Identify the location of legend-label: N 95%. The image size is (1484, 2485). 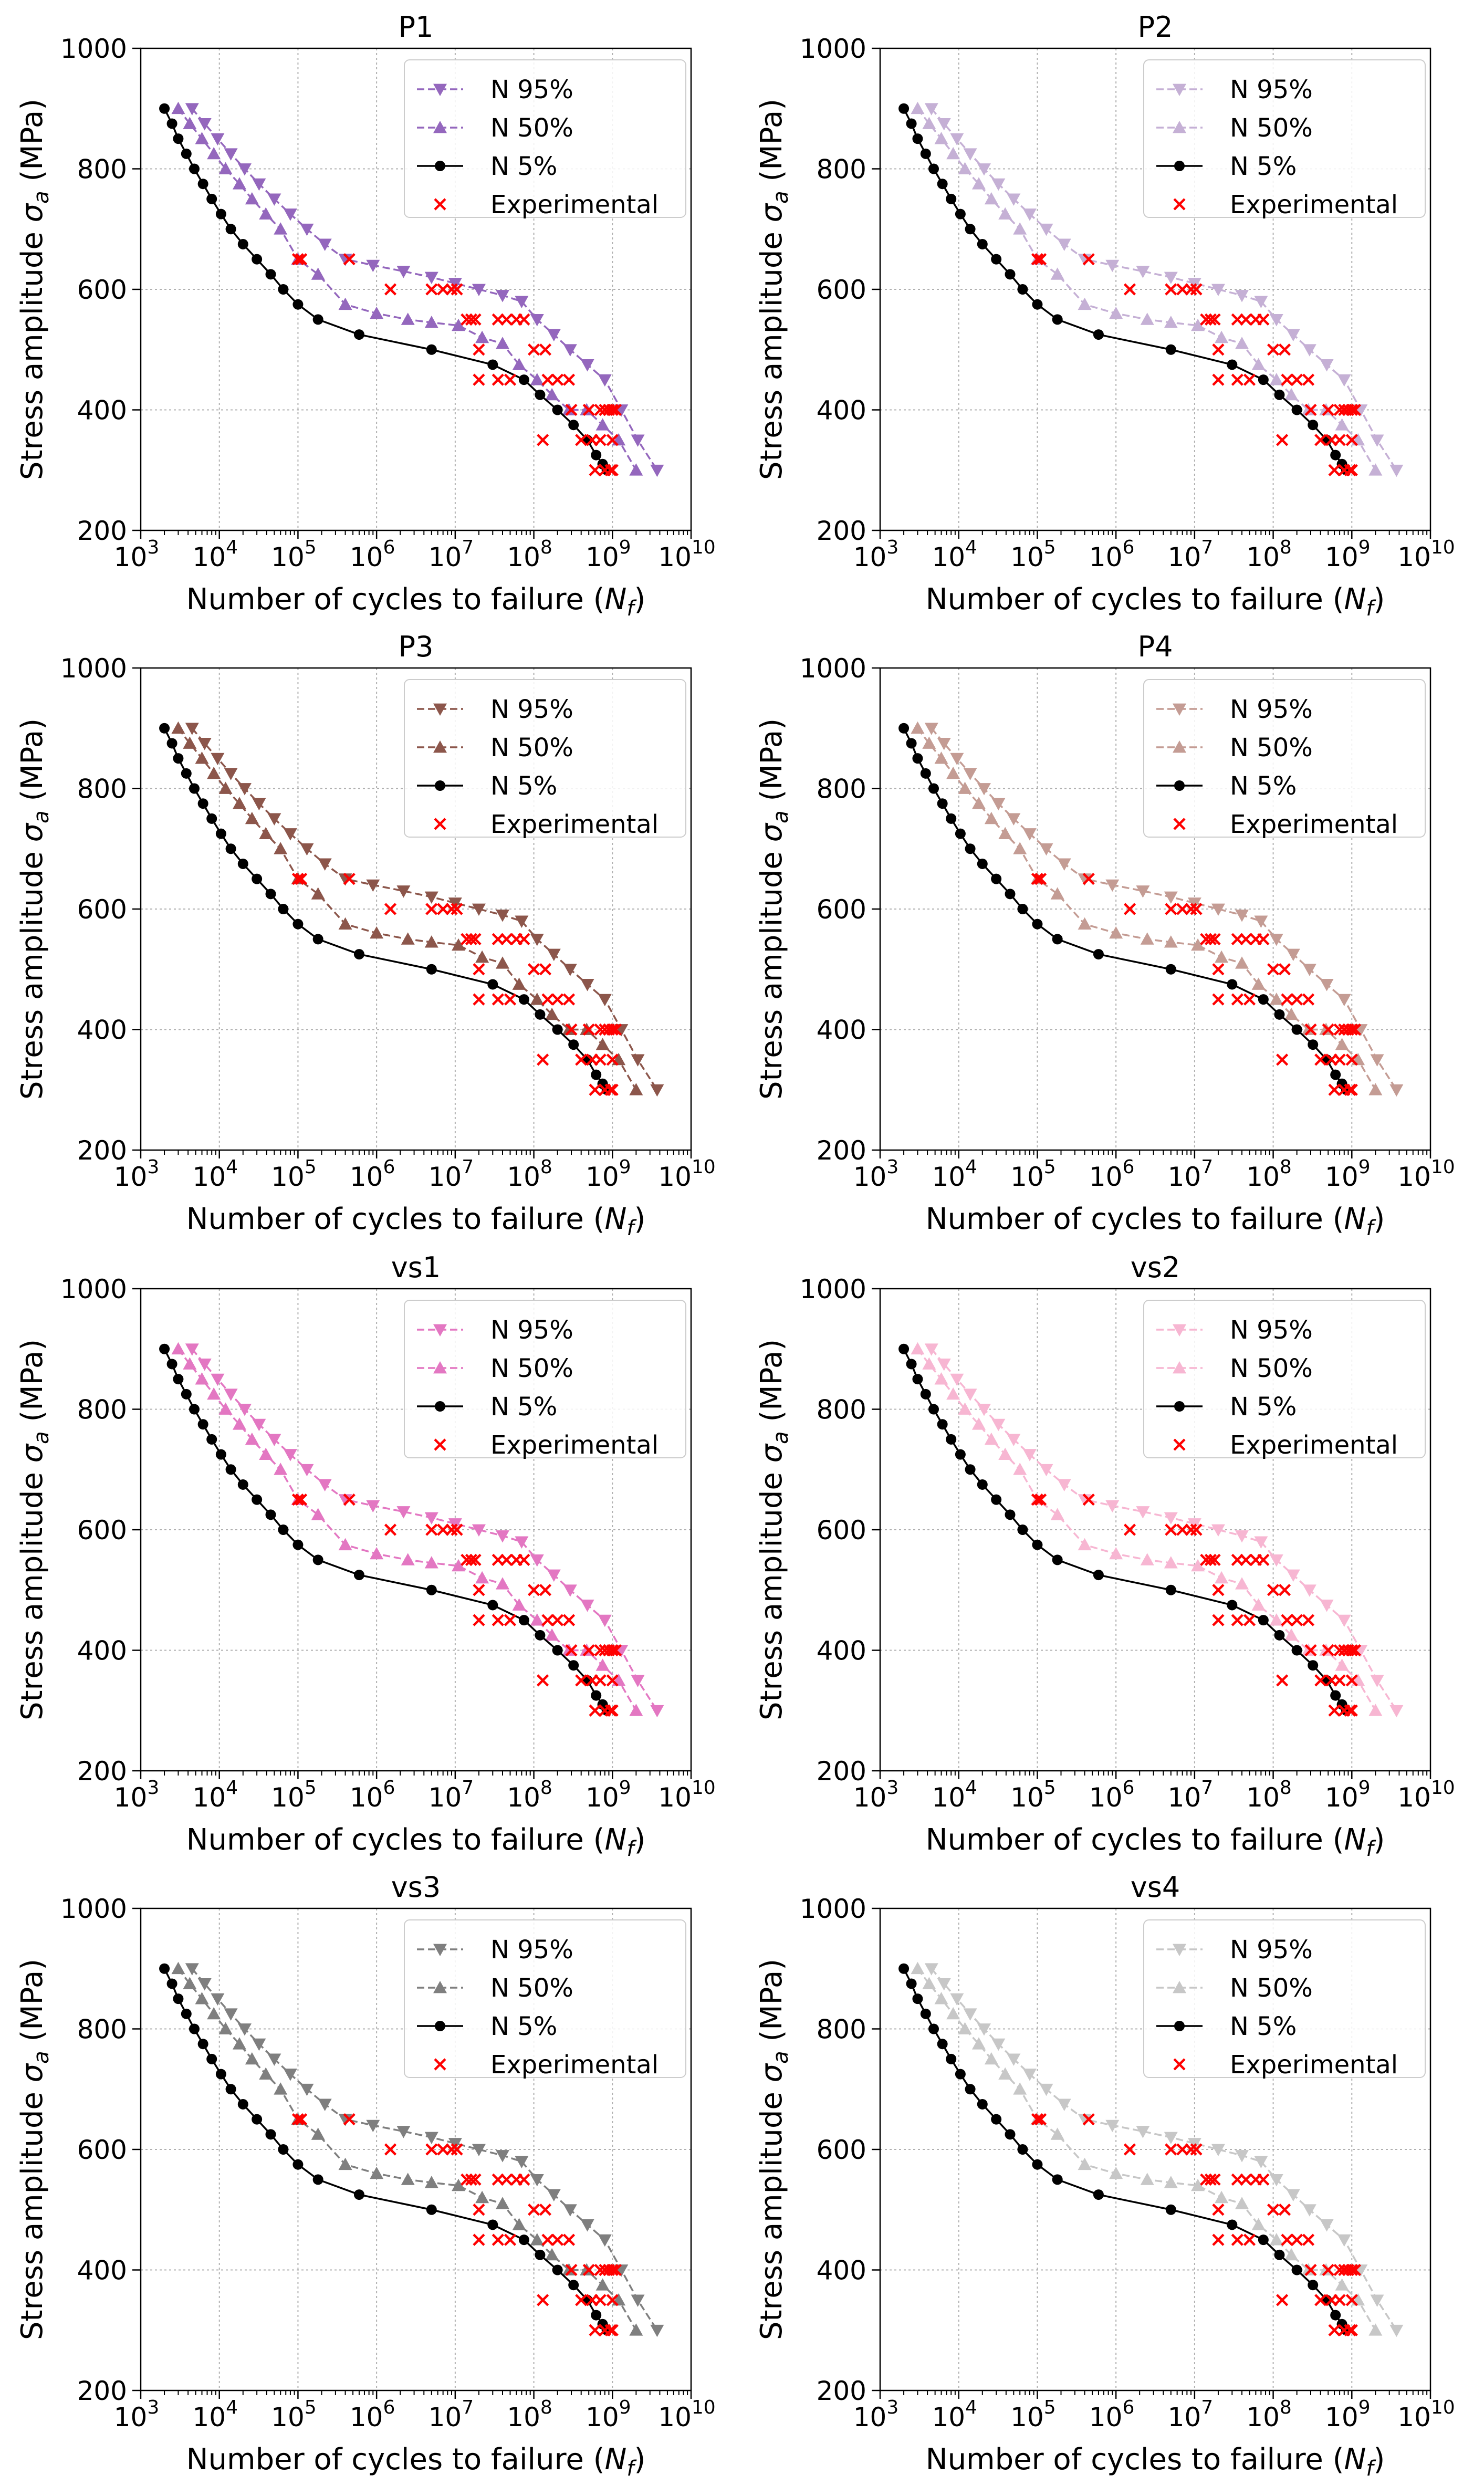
(531, 709).